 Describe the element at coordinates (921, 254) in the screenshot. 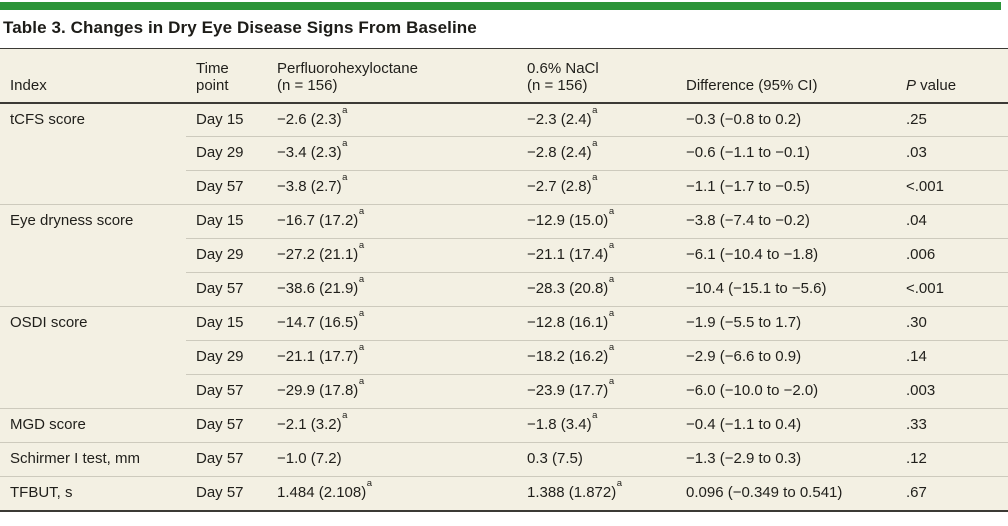

I see `cell-p-text: .006` at that location.